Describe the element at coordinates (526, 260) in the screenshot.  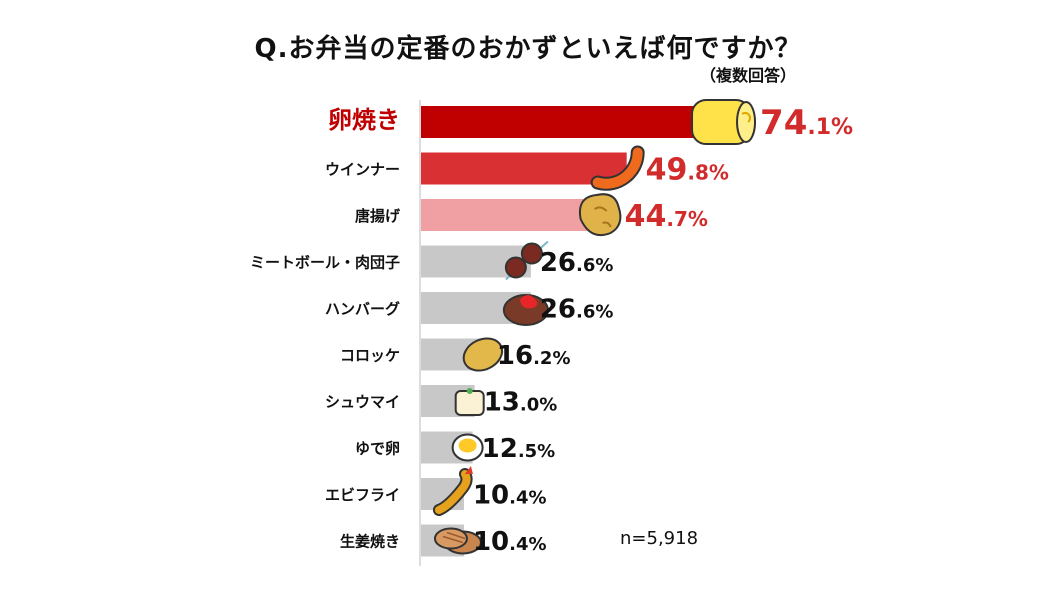
I see `meatball-skewer-icon` at that location.